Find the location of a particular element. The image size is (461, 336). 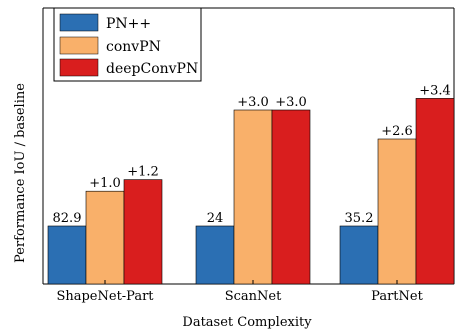

bar-shapenet-part-pn is located at coordinates (67, 255).